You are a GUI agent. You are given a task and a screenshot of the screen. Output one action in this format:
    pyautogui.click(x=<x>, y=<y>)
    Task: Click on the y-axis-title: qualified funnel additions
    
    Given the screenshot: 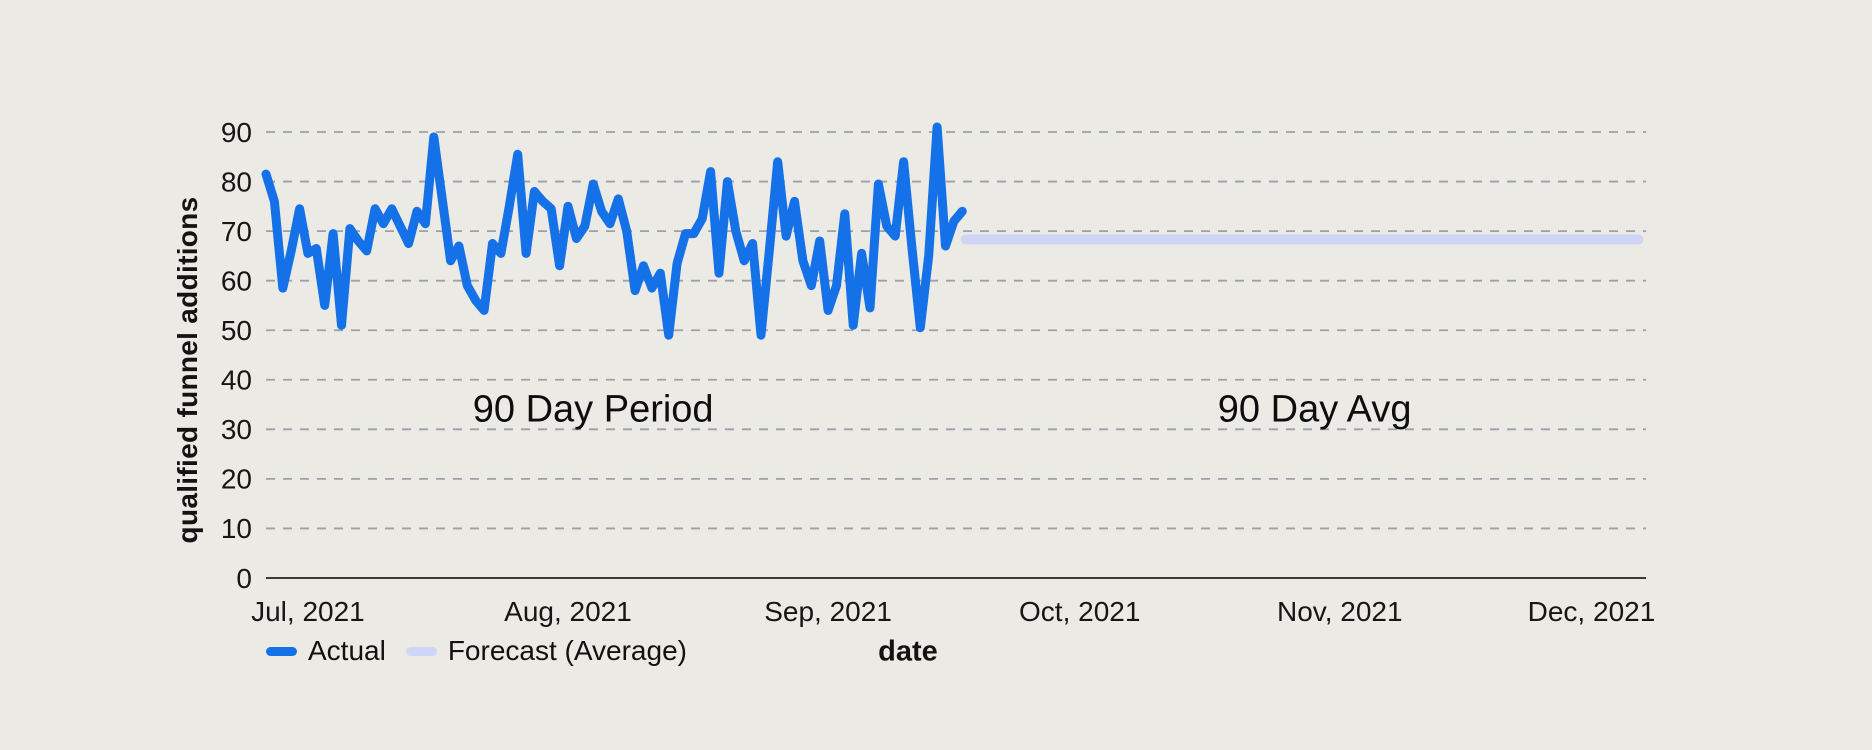 What is the action you would take?
    pyautogui.click(x=187, y=370)
    